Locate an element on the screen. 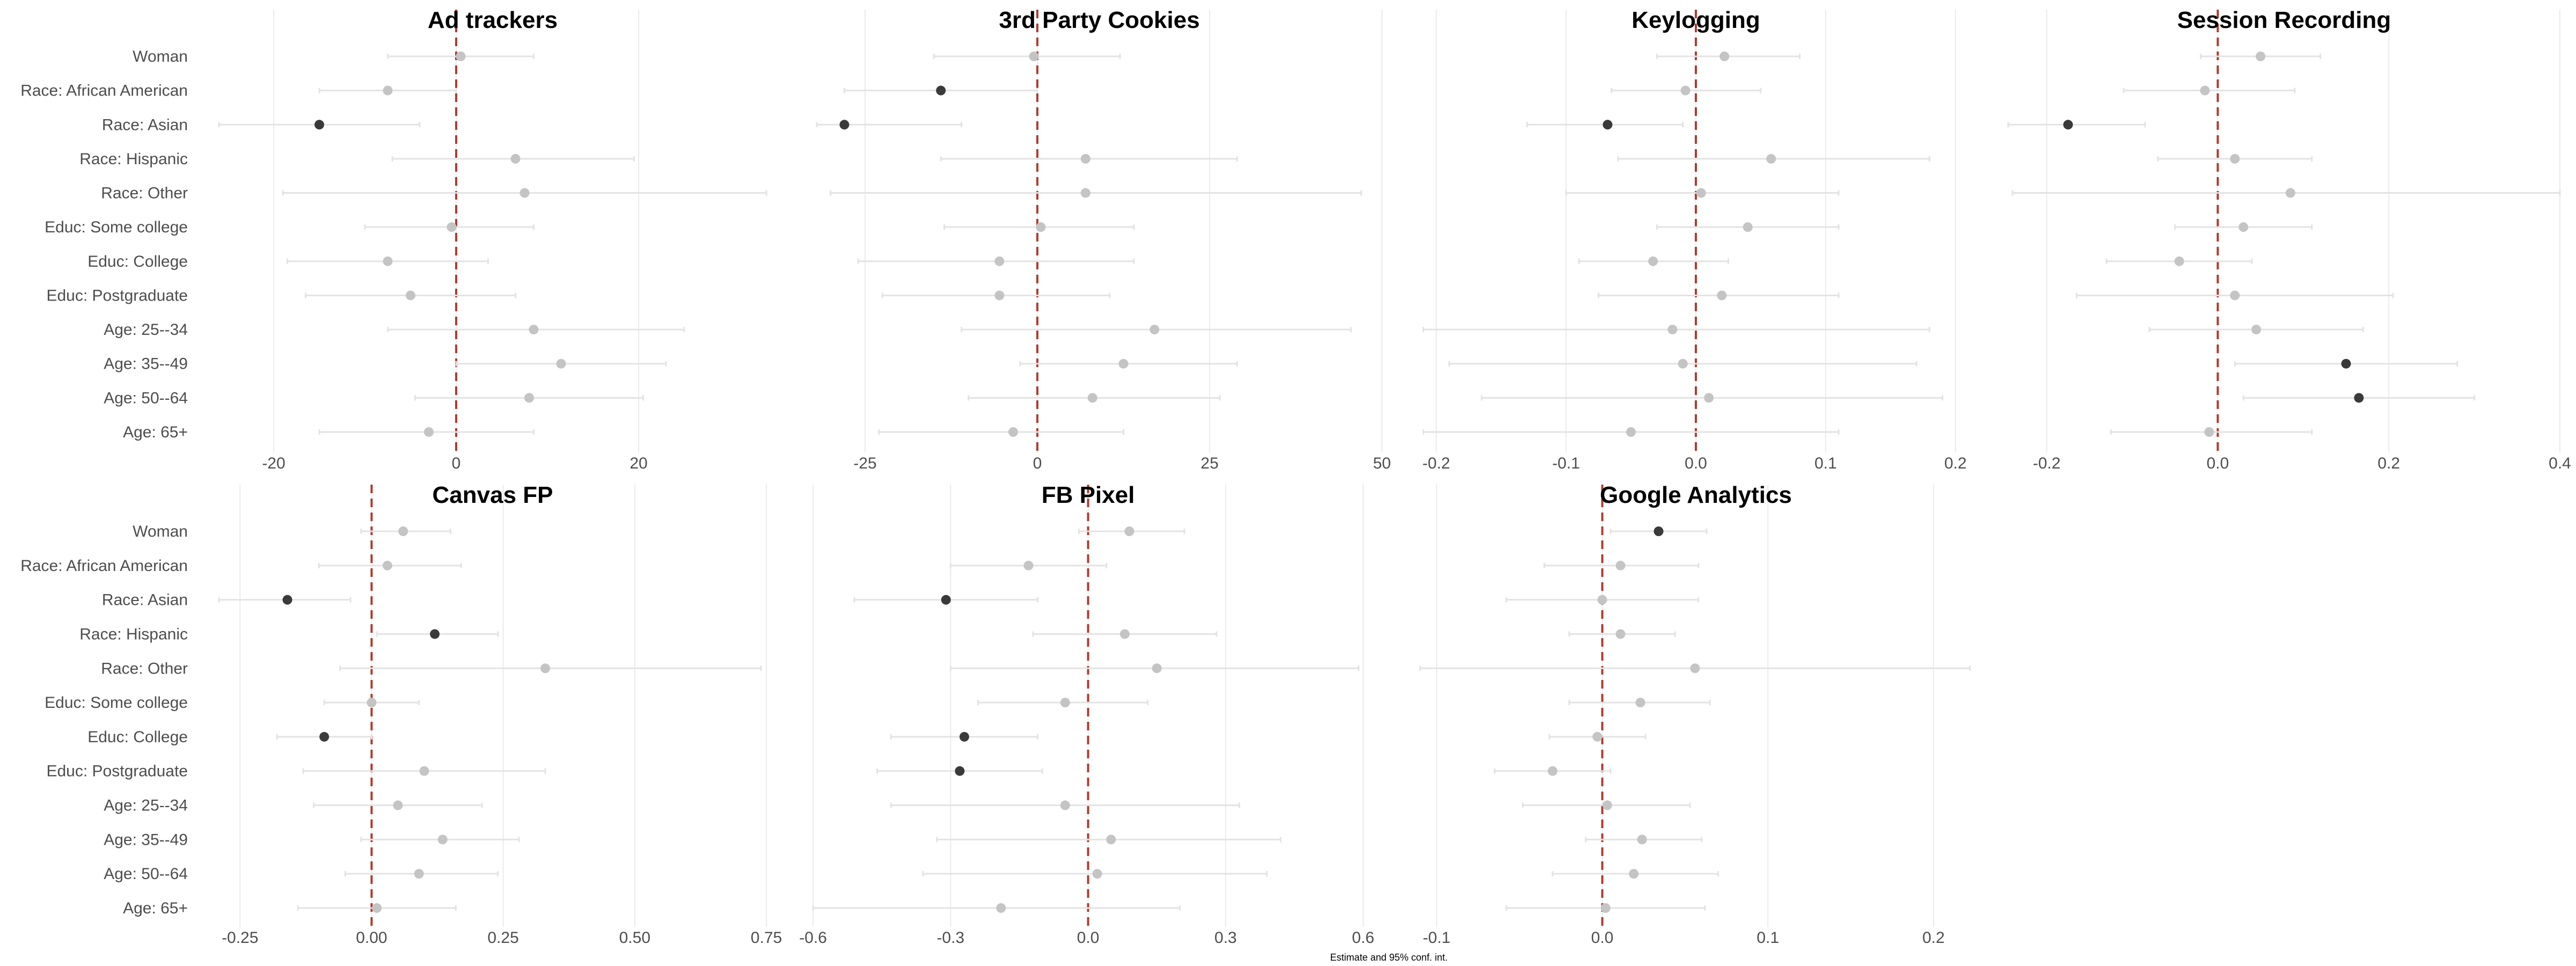 This screenshot has height=966, width=2576. x-tick-label: -0.25 is located at coordinates (240, 938).